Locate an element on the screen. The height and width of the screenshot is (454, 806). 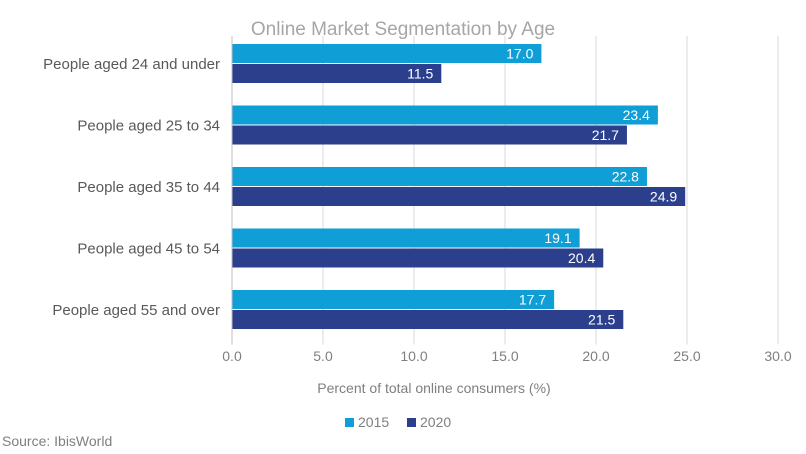
x-tick-label: 0.0 is located at coordinates (232, 356).